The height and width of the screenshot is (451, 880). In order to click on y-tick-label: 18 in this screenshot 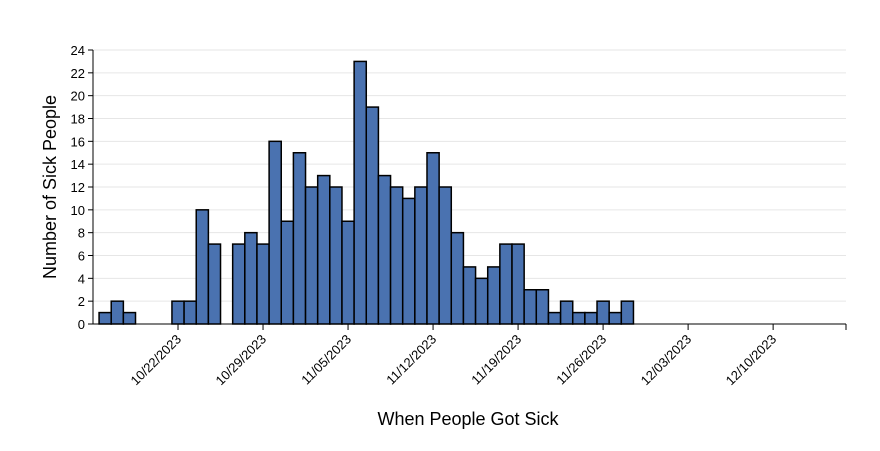, I will do `click(78, 119)`.